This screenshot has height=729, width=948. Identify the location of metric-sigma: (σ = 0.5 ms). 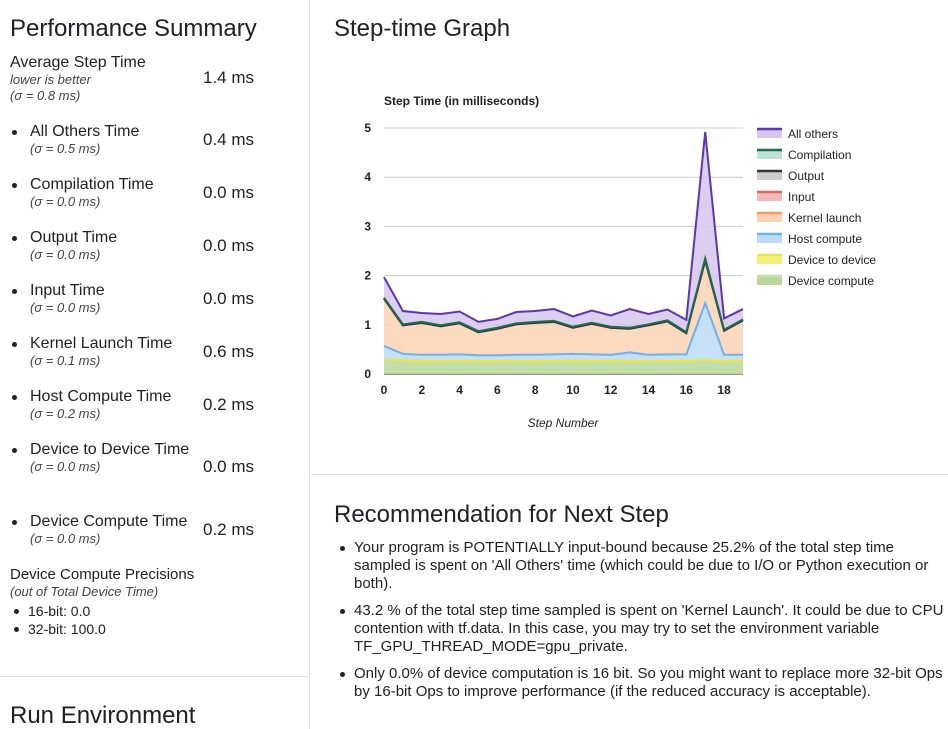
(65, 148).